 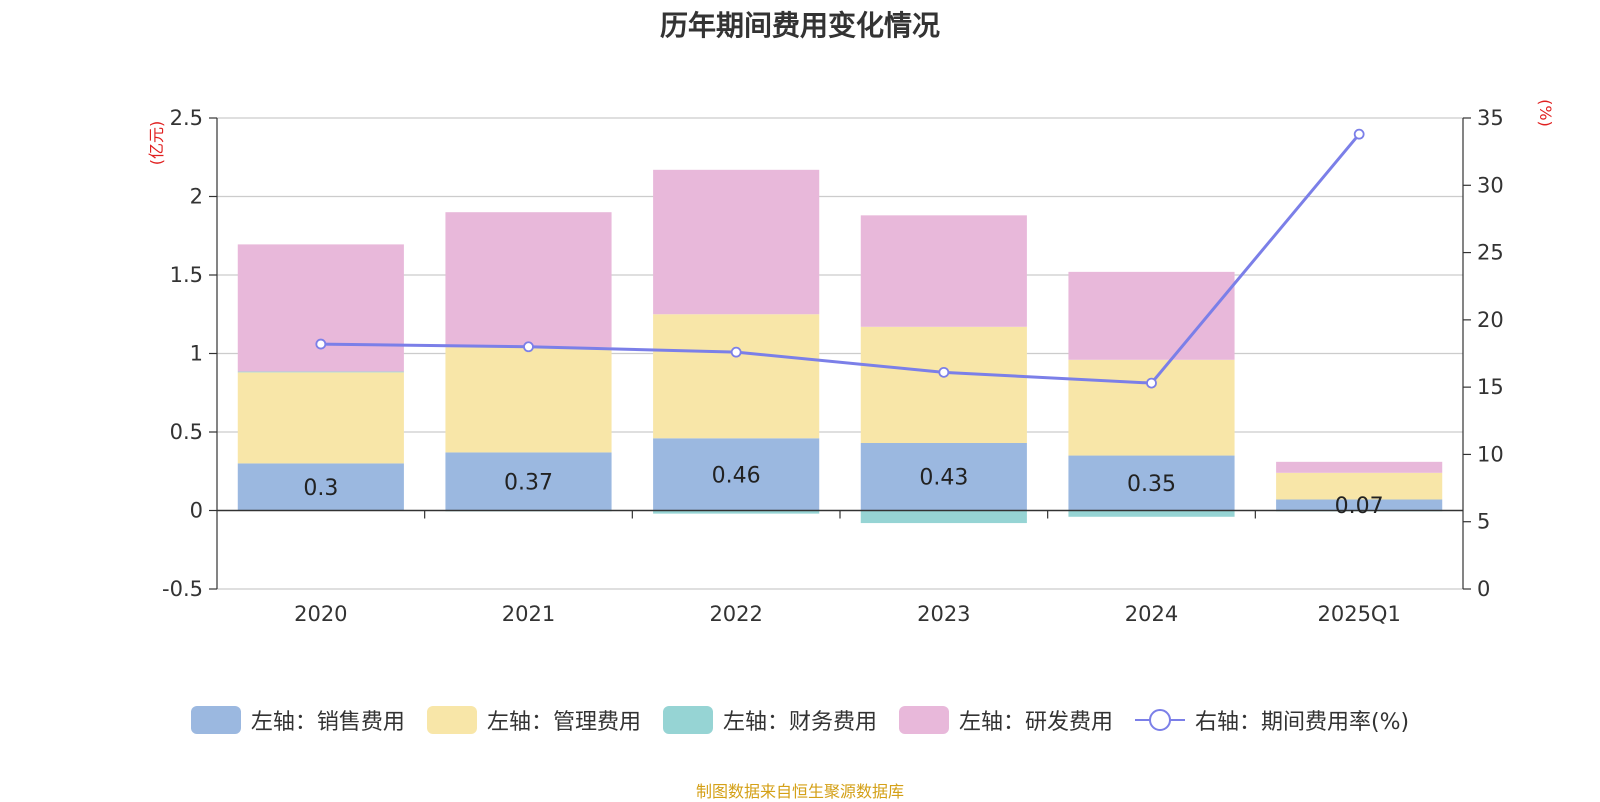 What do you see at coordinates (563, 722) in the screenshot?
I see `legend-label: 左轴：管理费用` at bounding box center [563, 722].